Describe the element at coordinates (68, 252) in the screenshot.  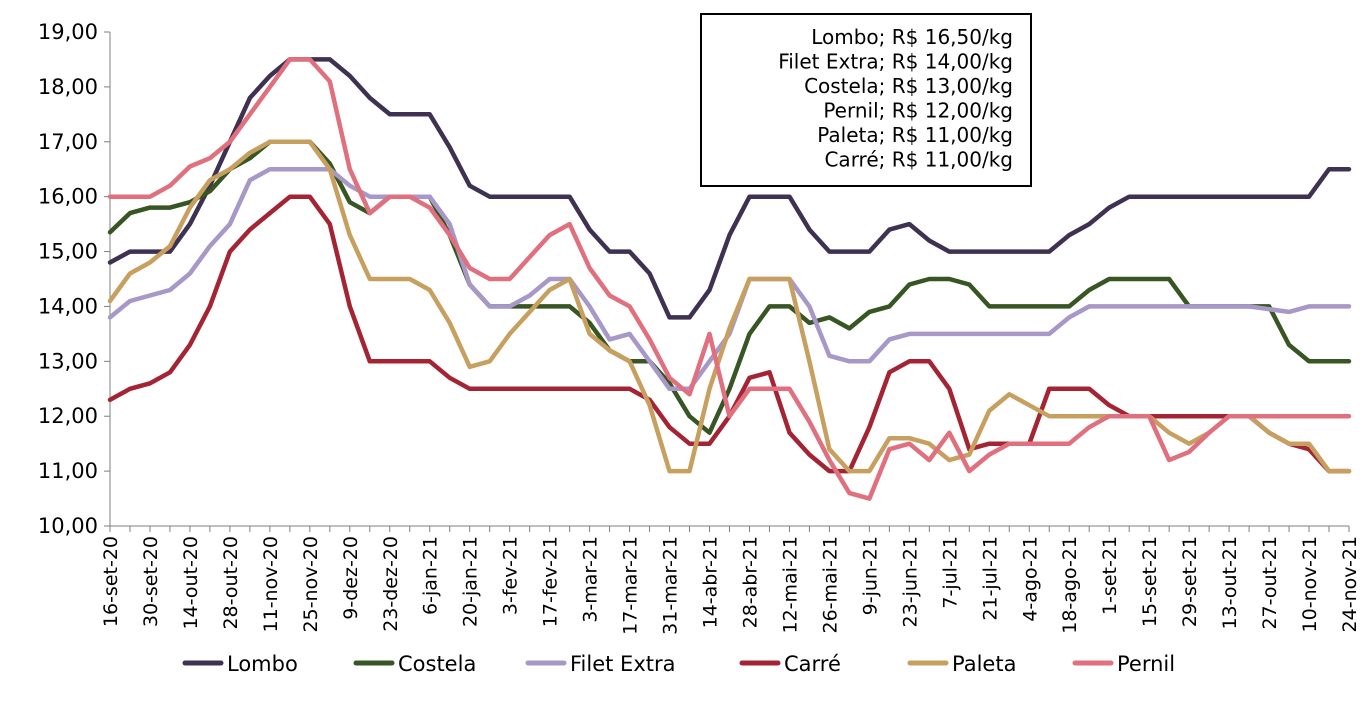
I see `y-tick-label: 15,00` at that location.